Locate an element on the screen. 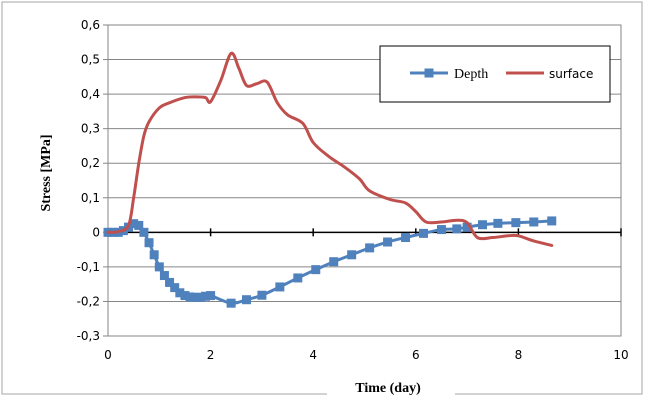 Image resolution: width=645 pixels, height=398 pixels. x-tick-label: 4 is located at coordinates (313, 355).